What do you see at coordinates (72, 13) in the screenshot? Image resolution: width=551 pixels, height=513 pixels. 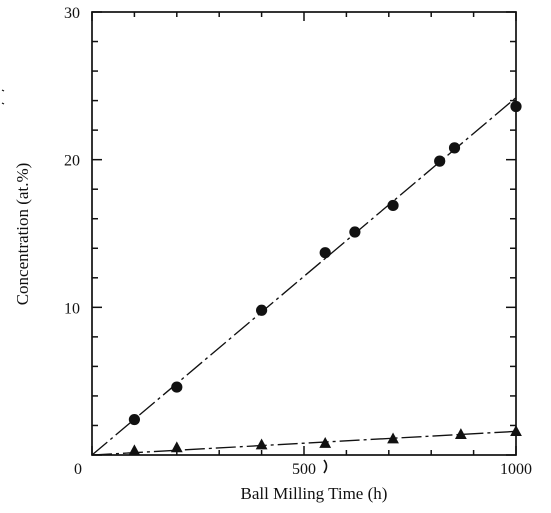 I see `y-tick-label: 30` at bounding box center [72, 13].